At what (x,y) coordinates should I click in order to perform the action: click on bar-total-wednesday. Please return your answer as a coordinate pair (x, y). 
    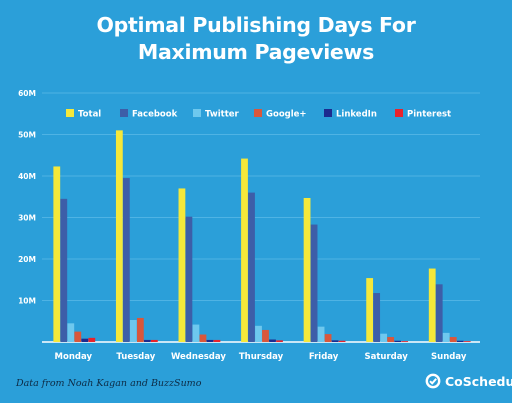
    Looking at the image, I should click on (182, 265).